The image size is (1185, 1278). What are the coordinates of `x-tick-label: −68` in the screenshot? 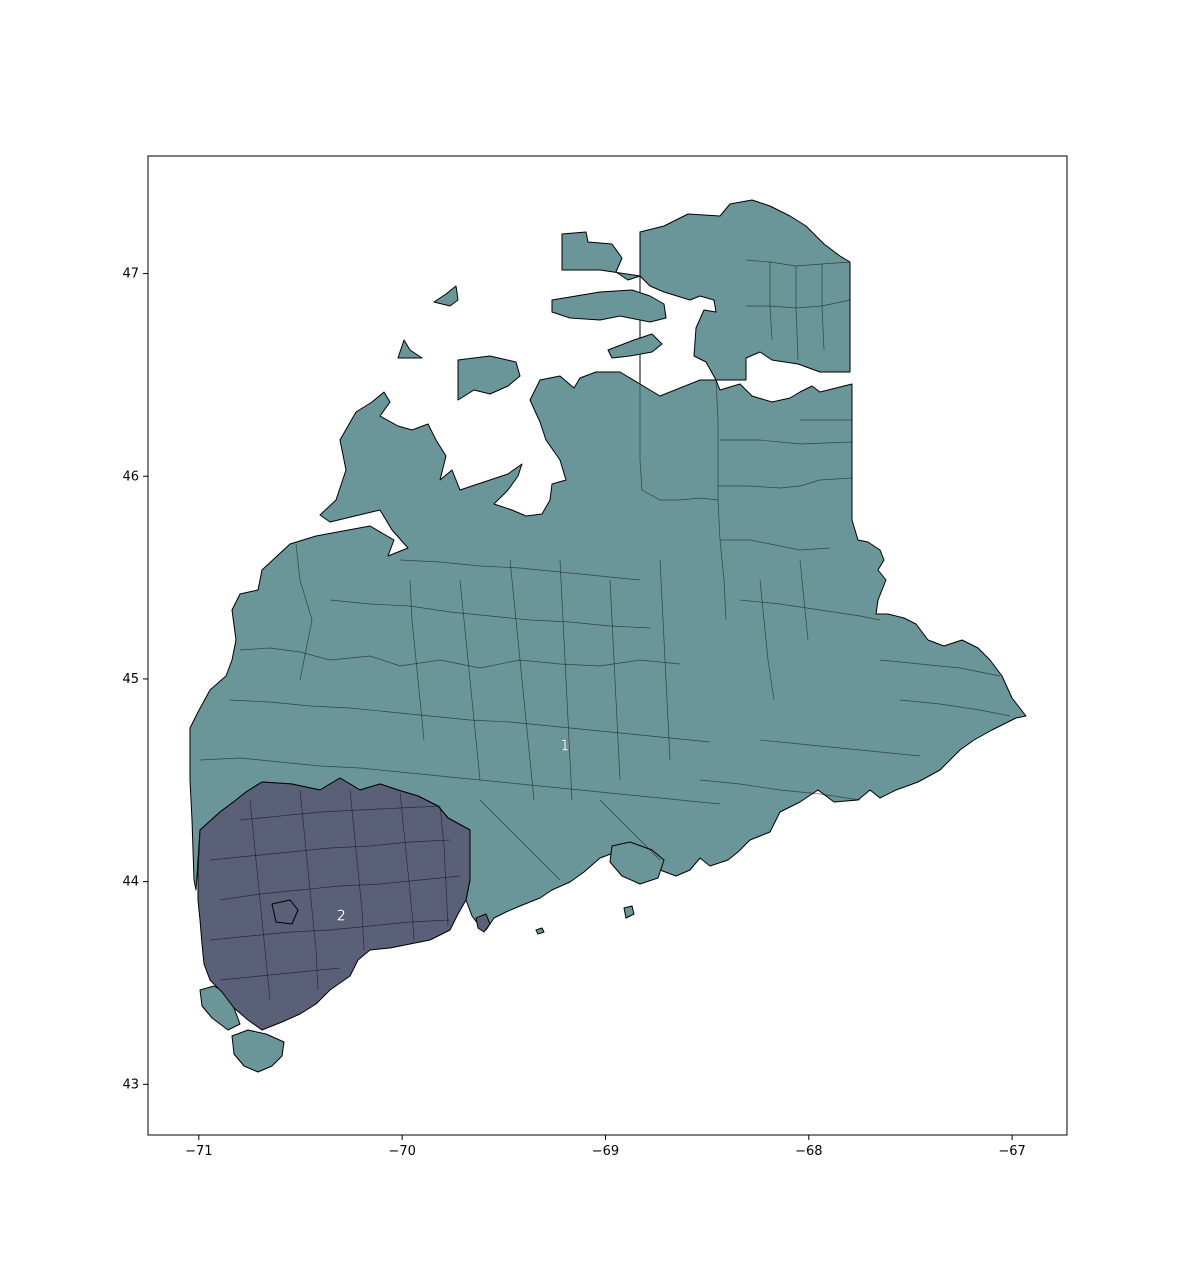 It's located at (808, 1151).